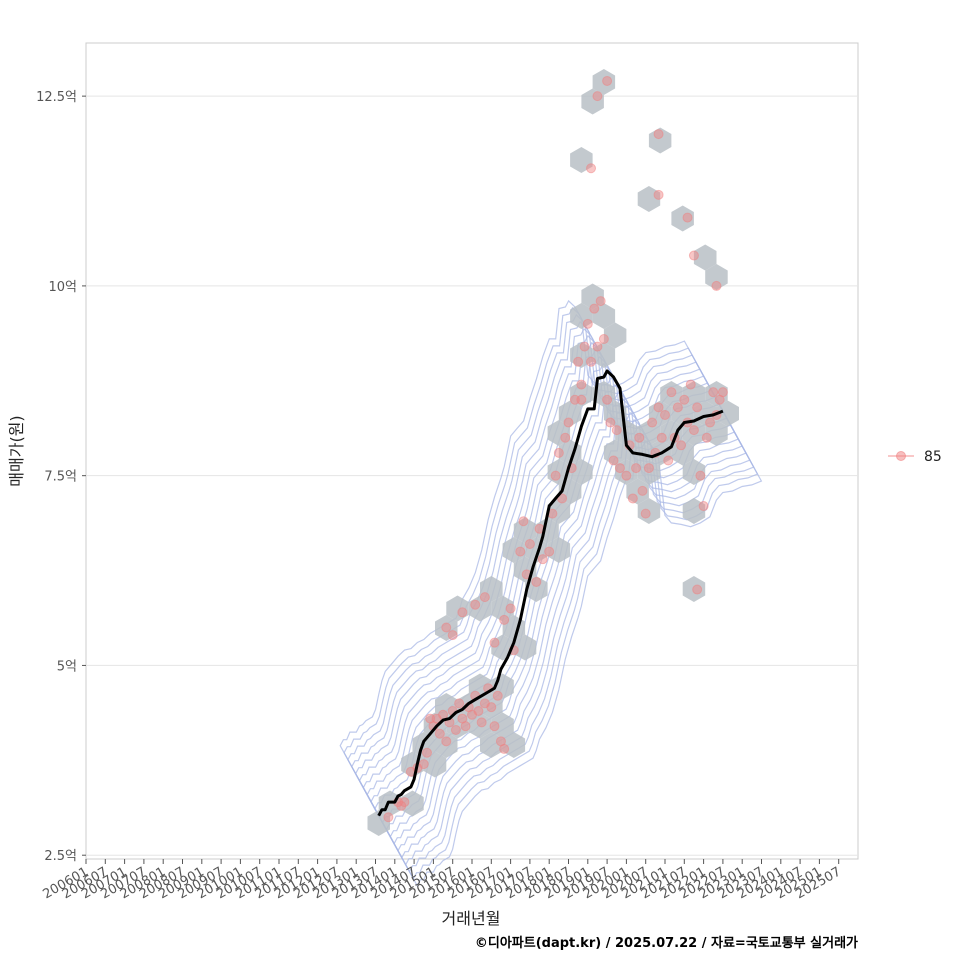 The height and width of the screenshot is (960, 960). Describe the element at coordinates (67, 666) in the screenshot. I see `y-tick-label: 5억` at that location.